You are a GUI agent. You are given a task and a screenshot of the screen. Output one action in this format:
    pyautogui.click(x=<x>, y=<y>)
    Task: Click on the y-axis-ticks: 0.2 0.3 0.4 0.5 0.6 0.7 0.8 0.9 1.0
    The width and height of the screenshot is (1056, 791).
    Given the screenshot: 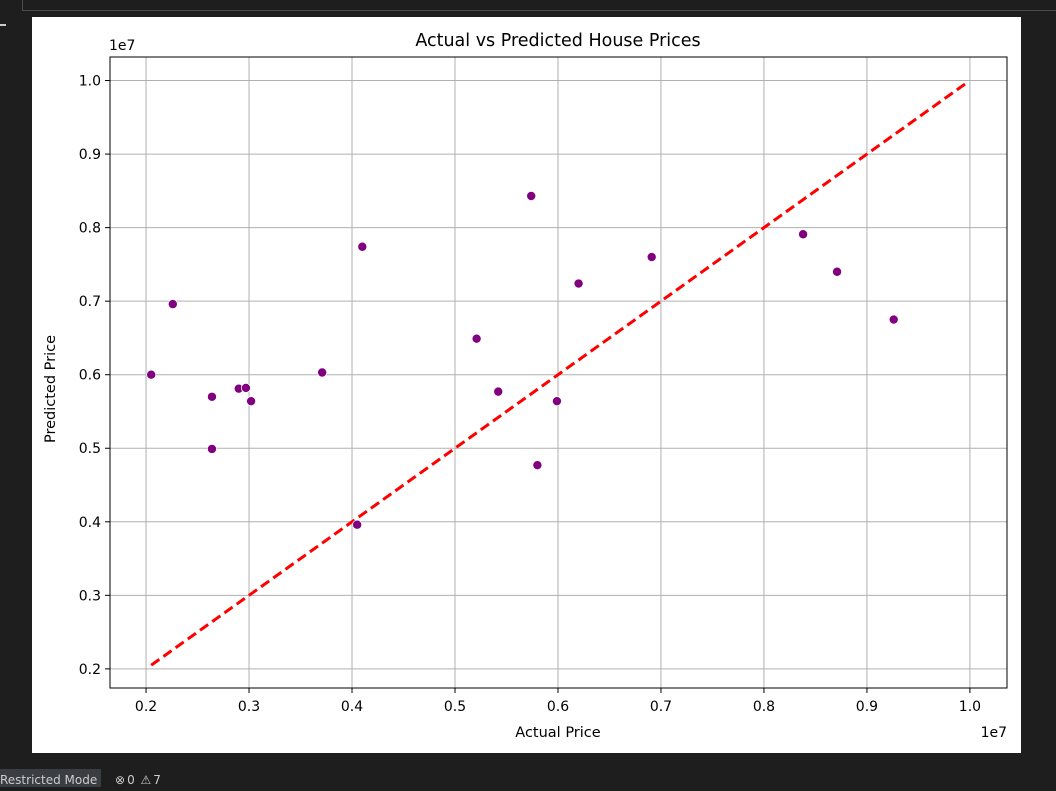 What is the action you would take?
    pyautogui.click(x=94, y=376)
    